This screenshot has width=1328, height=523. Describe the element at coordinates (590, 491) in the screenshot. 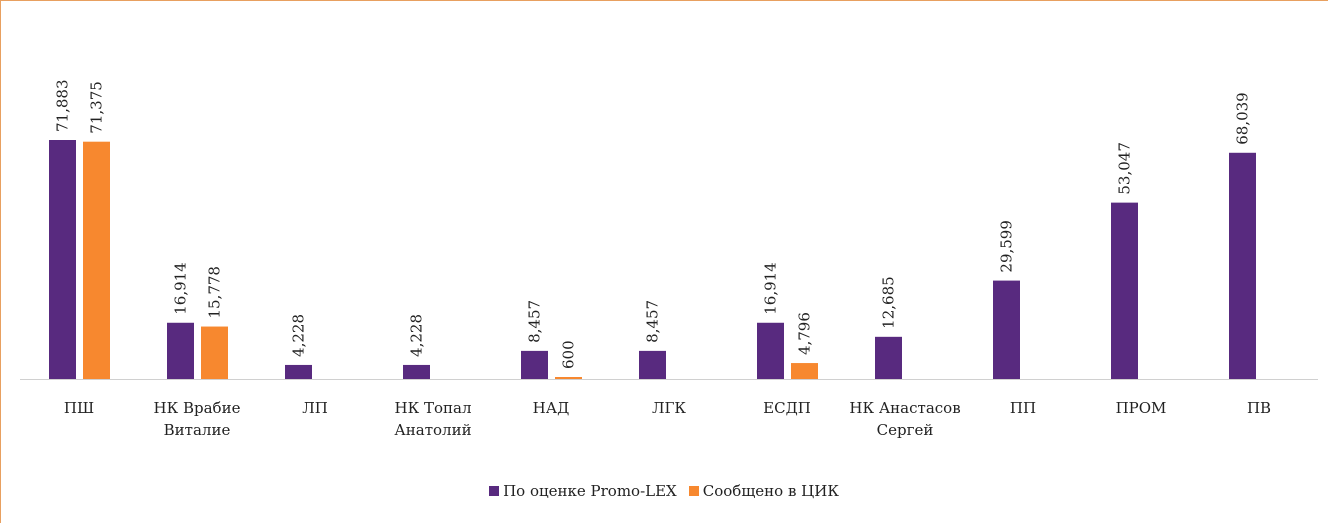

I see `legend-label: По оценке Promo-LEX` at that location.